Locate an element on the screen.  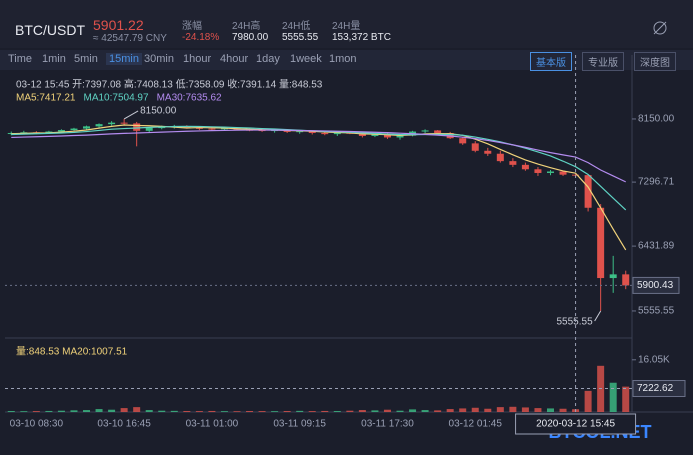
x-tick-label: 03-12 01:45 is located at coordinates (476, 424).